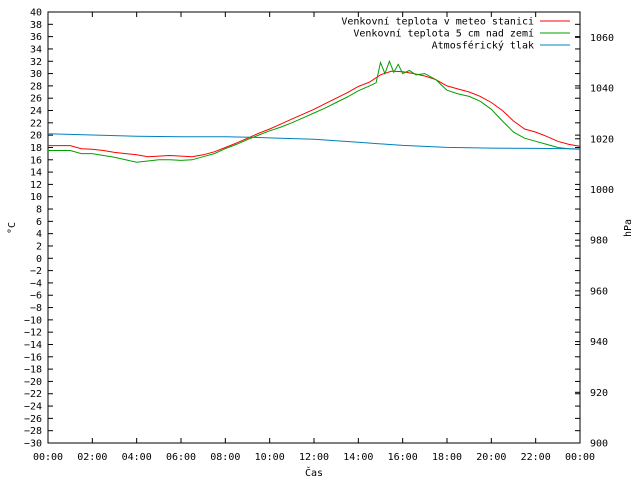  I want to click on x-tick-label: 06:00, so click(181, 457).